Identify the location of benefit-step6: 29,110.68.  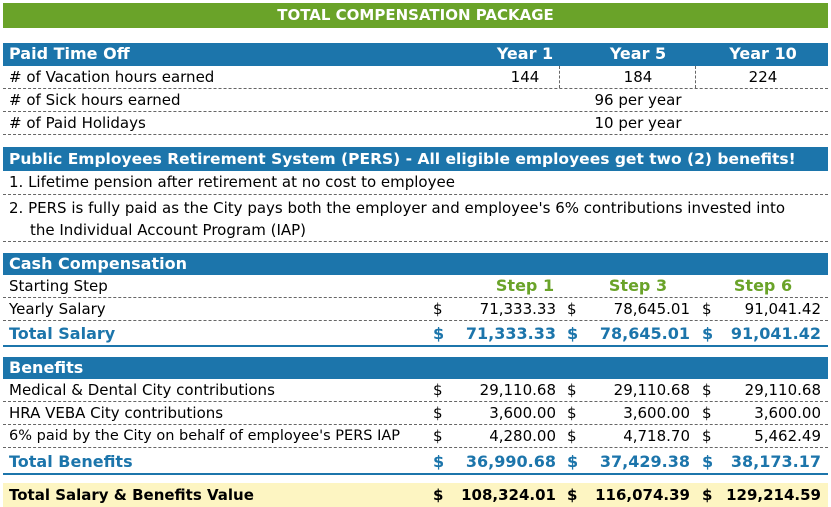
(782, 390).